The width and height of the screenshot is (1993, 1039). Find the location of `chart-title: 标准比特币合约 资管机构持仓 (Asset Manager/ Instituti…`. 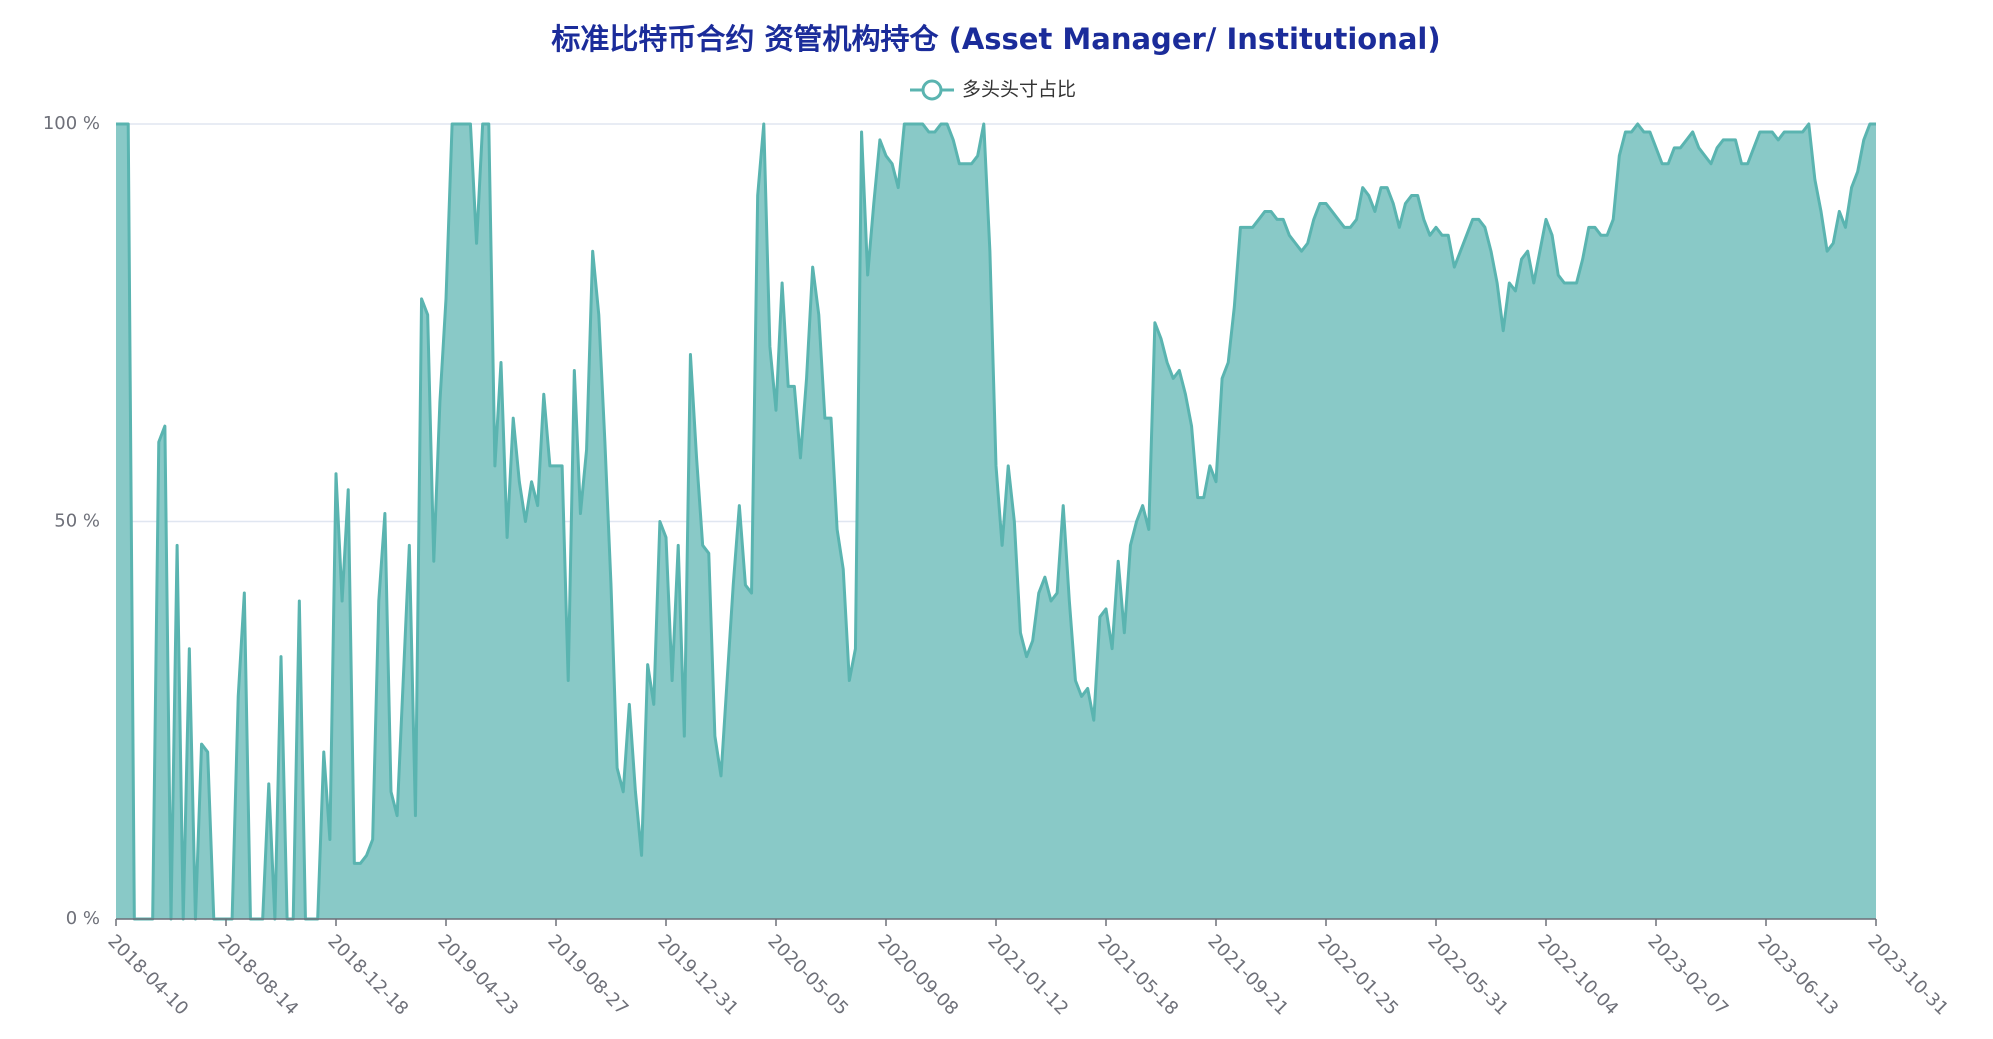

chart-title: 标准比特币合约 资管机构持仓 (Asset Manager/ Instituti… is located at coordinates (995, 39).